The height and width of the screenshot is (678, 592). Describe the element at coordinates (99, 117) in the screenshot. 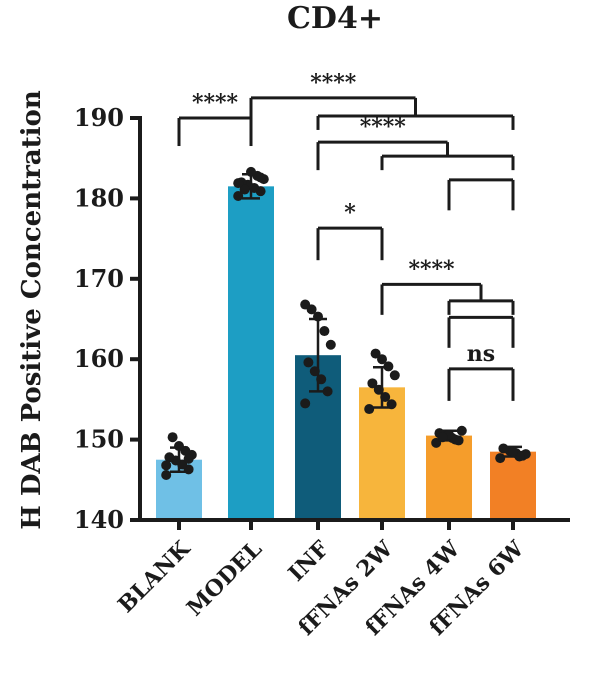

I see `y-tick-label: 190` at that location.